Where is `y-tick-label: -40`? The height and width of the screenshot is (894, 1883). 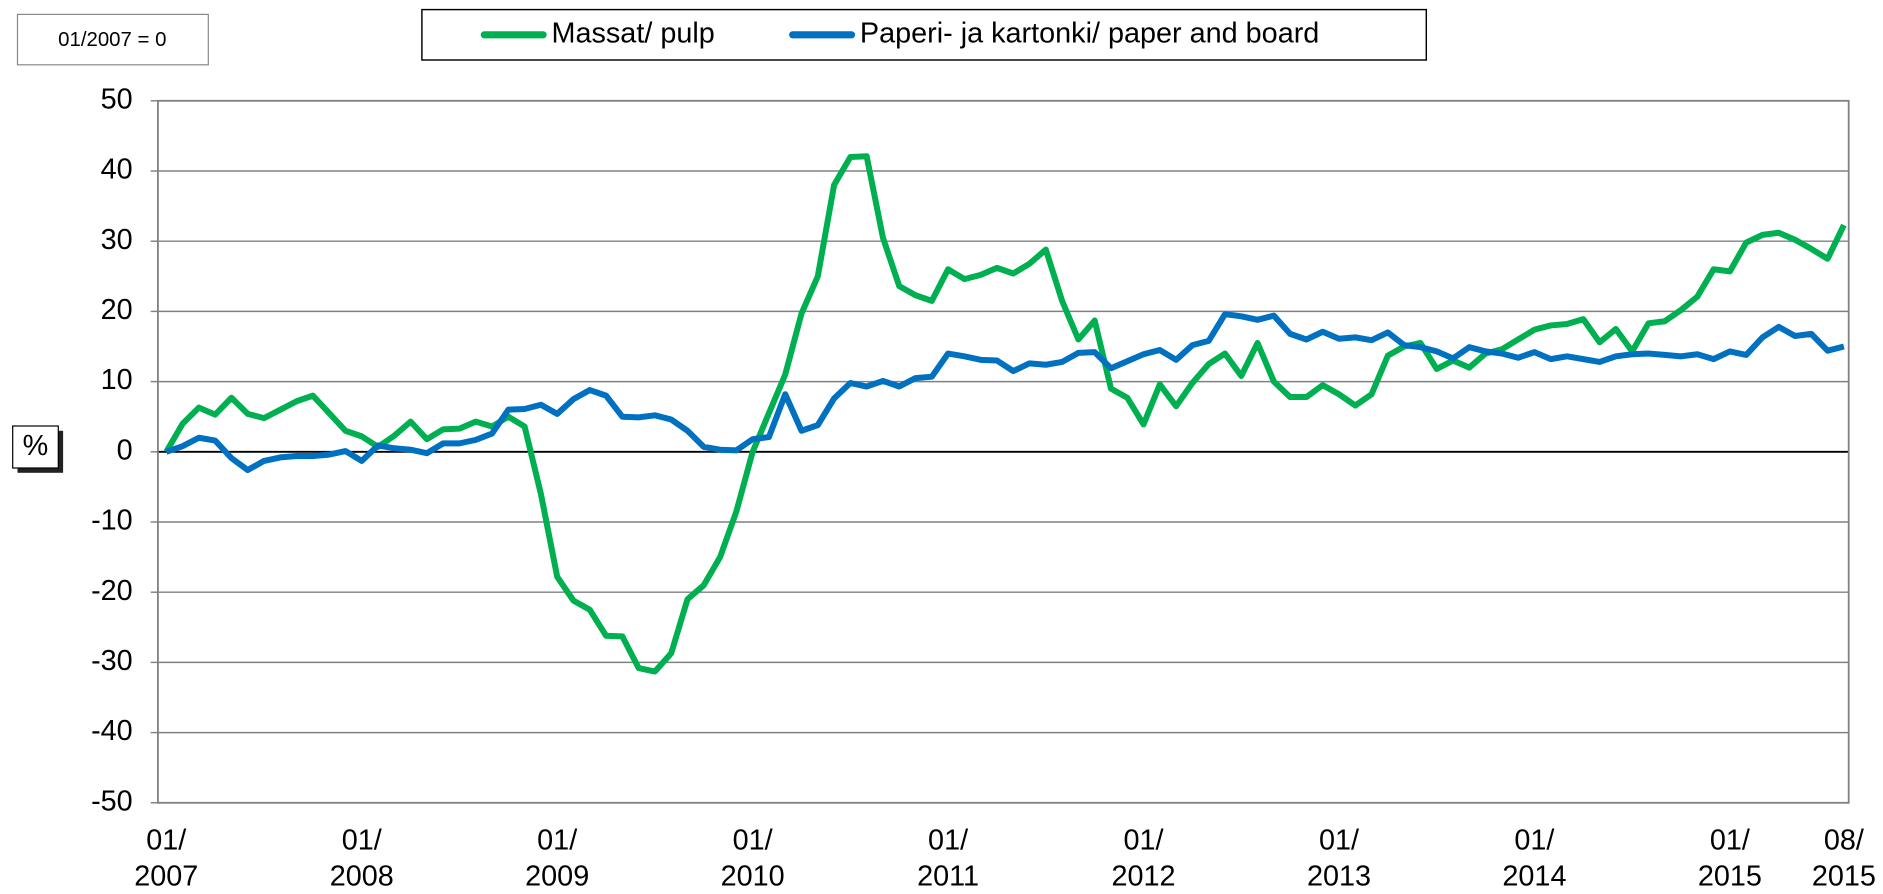
y-tick-label: -40 is located at coordinates (112, 731).